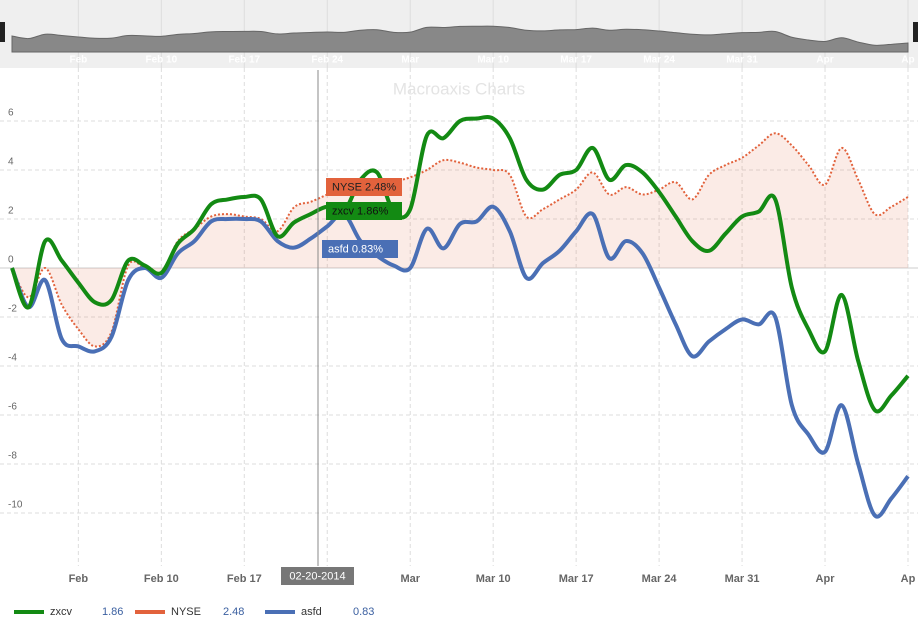 The width and height of the screenshot is (918, 630). What do you see at coordinates (61, 612) in the screenshot?
I see `legend-name: zxcv` at bounding box center [61, 612].